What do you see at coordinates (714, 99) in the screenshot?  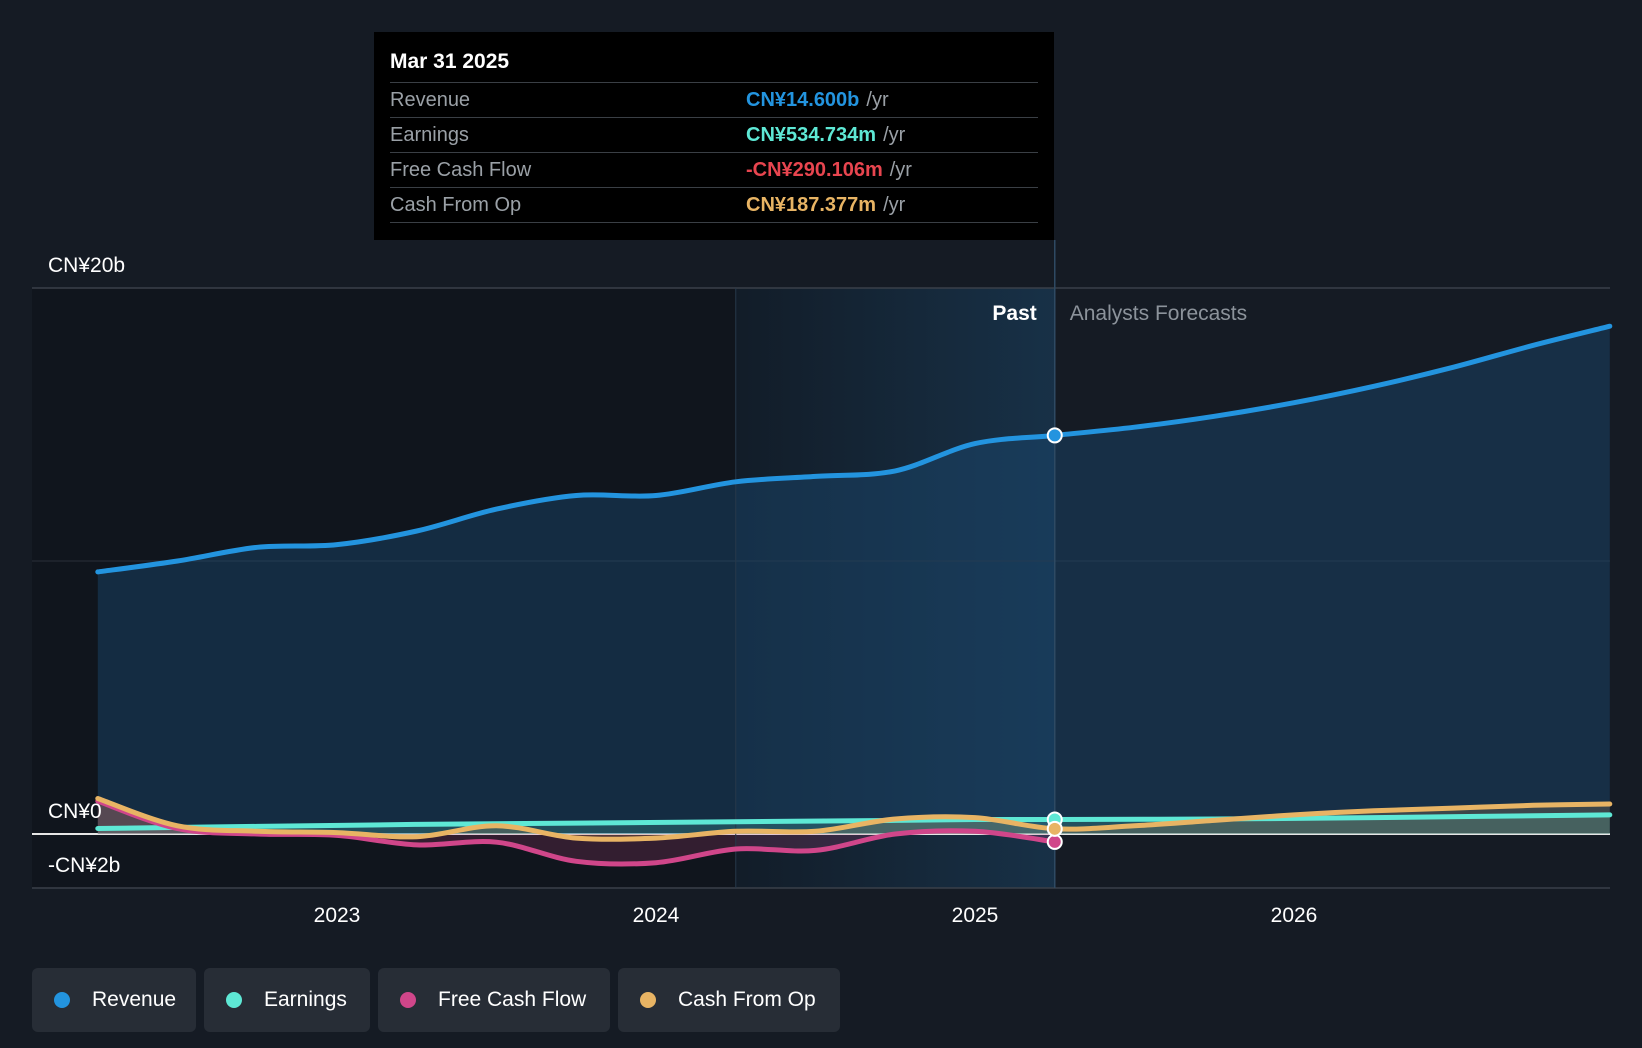 I see `tooltip-row-revenue: Revenue CN¥14.600b /yr` at bounding box center [714, 99].